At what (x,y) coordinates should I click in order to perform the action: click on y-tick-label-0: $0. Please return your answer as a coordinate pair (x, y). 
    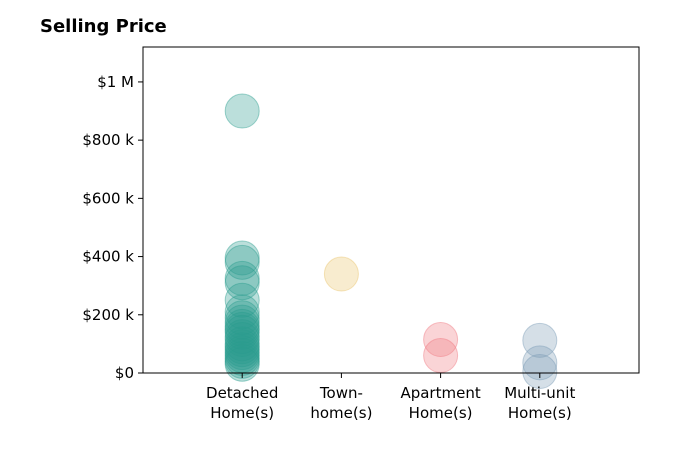
    Looking at the image, I should click on (124, 373).